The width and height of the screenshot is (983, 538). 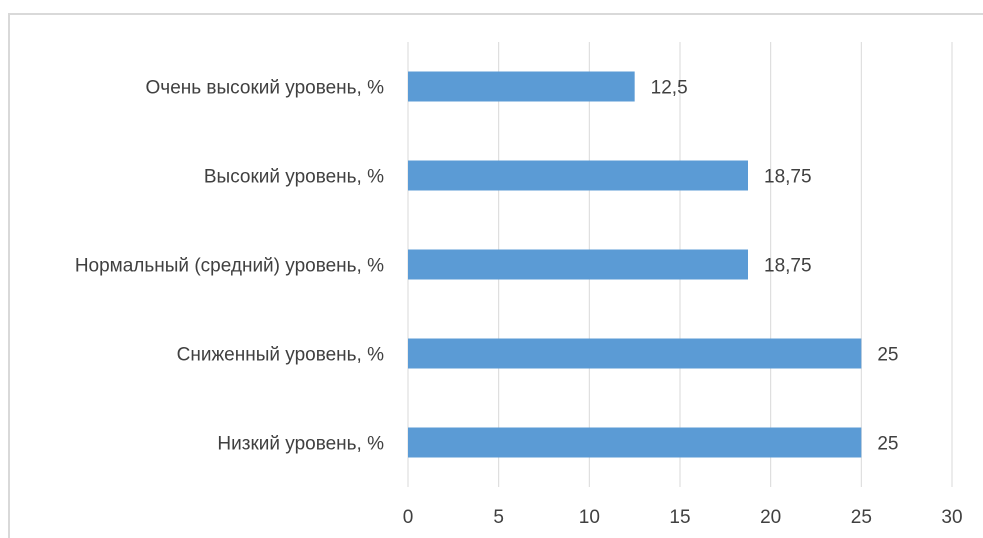 I want to click on x-tick-label: 25, so click(x=861, y=517).